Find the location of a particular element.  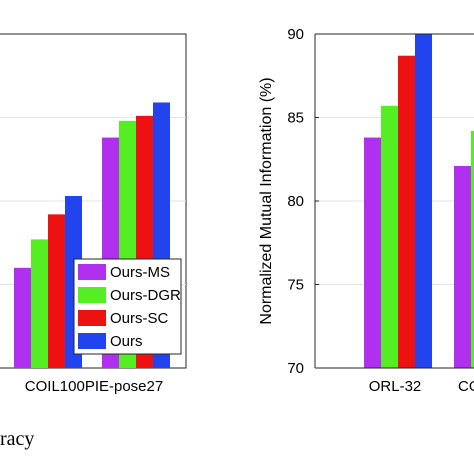

legend-swatch-ours is located at coordinates (92, 341).